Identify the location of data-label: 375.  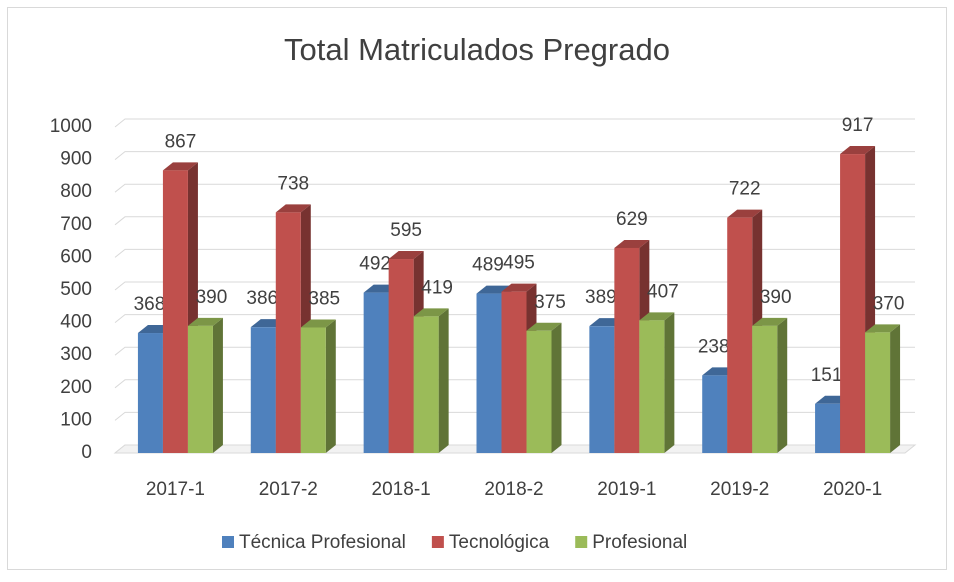
(550, 302).